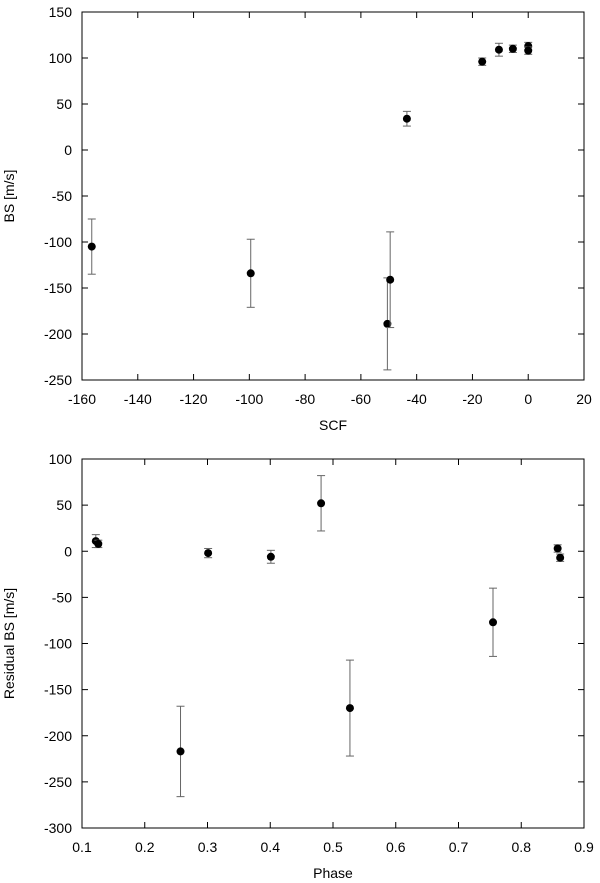 The image size is (600, 883). I want to click on x-tick-label: 0.1, so click(82, 847).